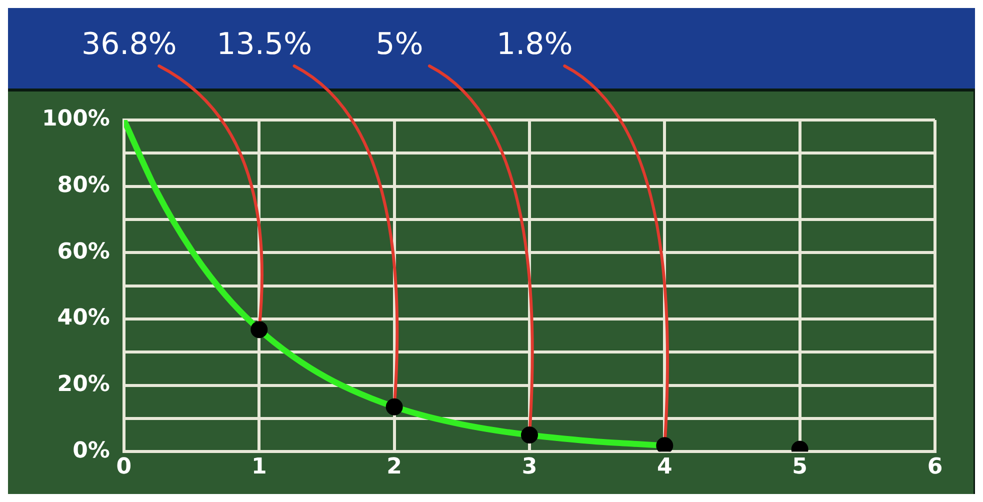 The image size is (983, 502). I want to click on y-tick-label: 0%, so click(91, 451).